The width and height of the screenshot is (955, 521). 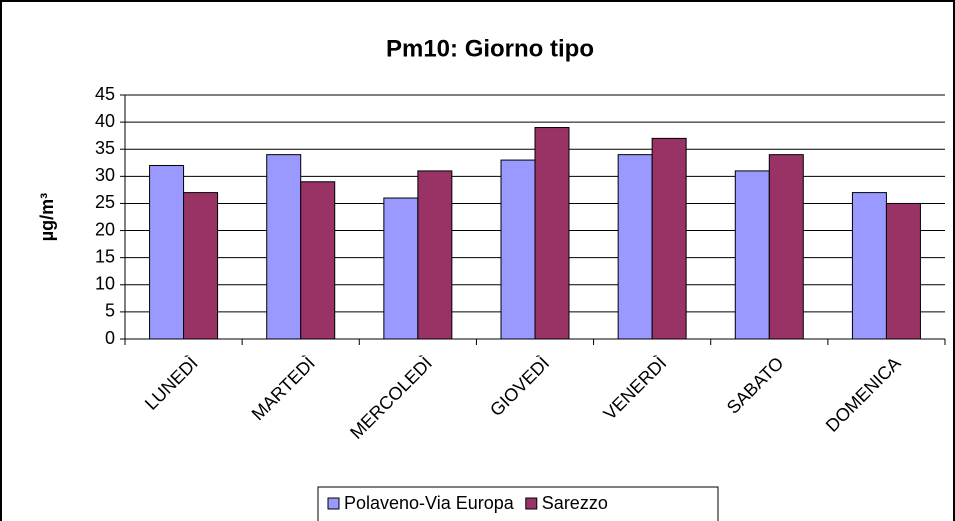 What do you see at coordinates (429, 503) in the screenshot?
I see `legend-label: Polaveno-Via Europa` at bounding box center [429, 503].